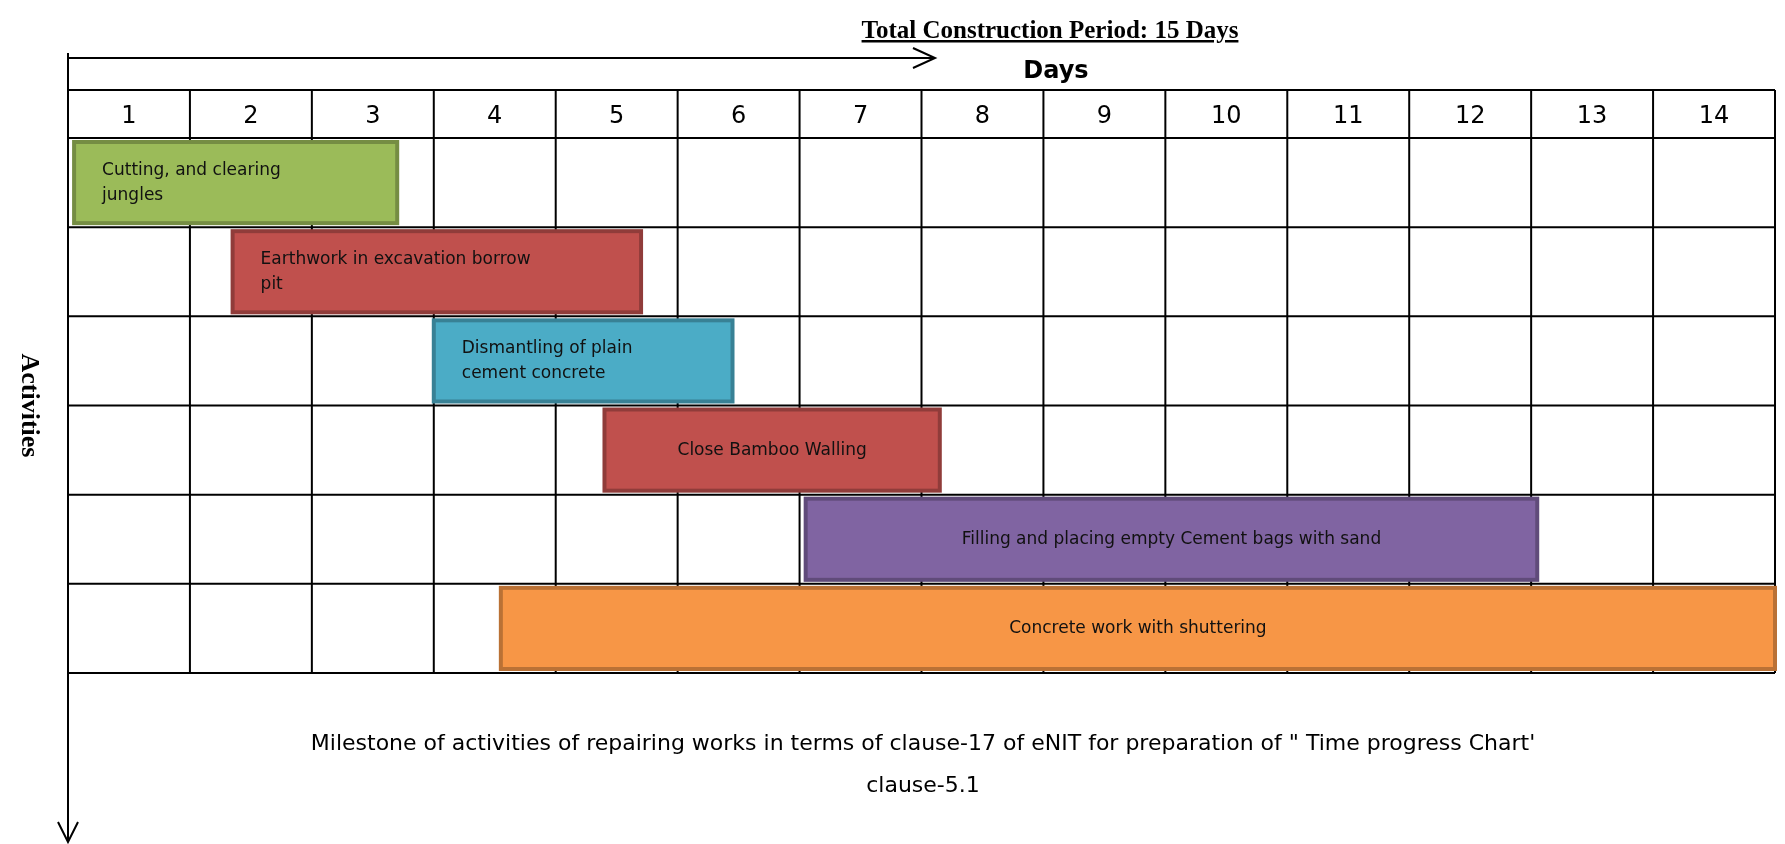  What do you see at coordinates (1138, 627) in the screenshot?
I see `y-tick-label: Concrete work with shuttering` at bounding box center [1138, 627].